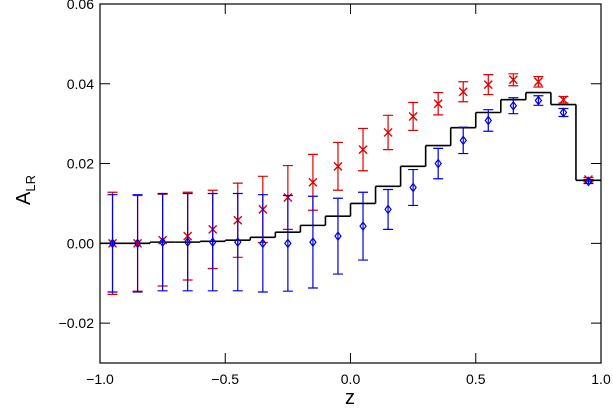 This screenshot has height=409, width=613. I want to click on y-tick-label: 0.06, so click(80, 6).